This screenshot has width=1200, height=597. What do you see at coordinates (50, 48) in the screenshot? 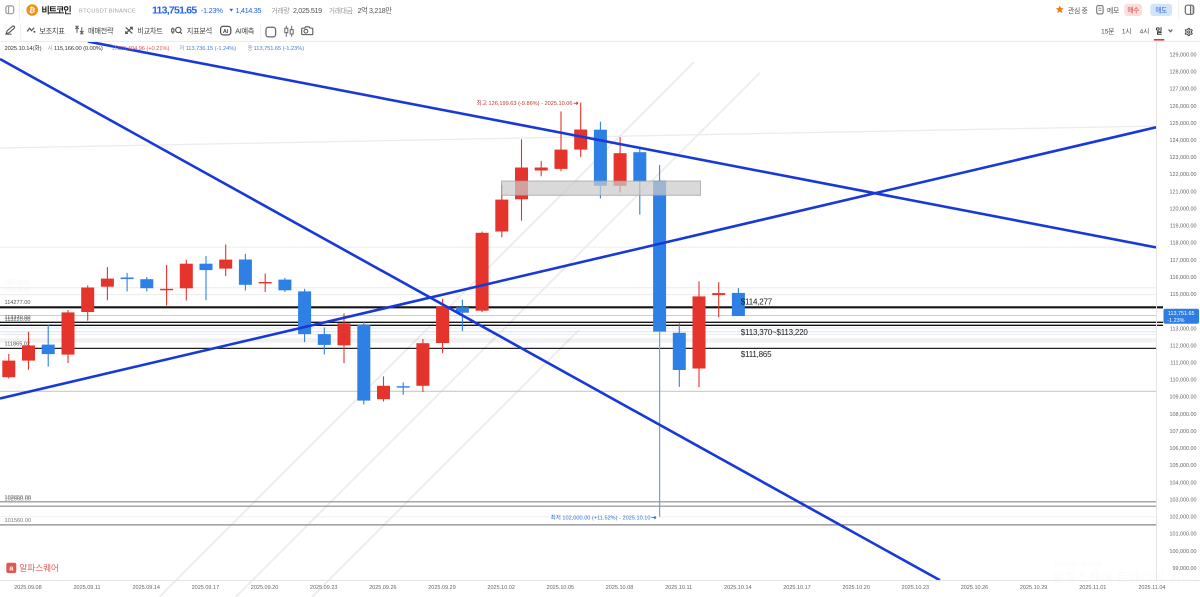
I see `svg-text: 시` at bounding box center [50, 48].